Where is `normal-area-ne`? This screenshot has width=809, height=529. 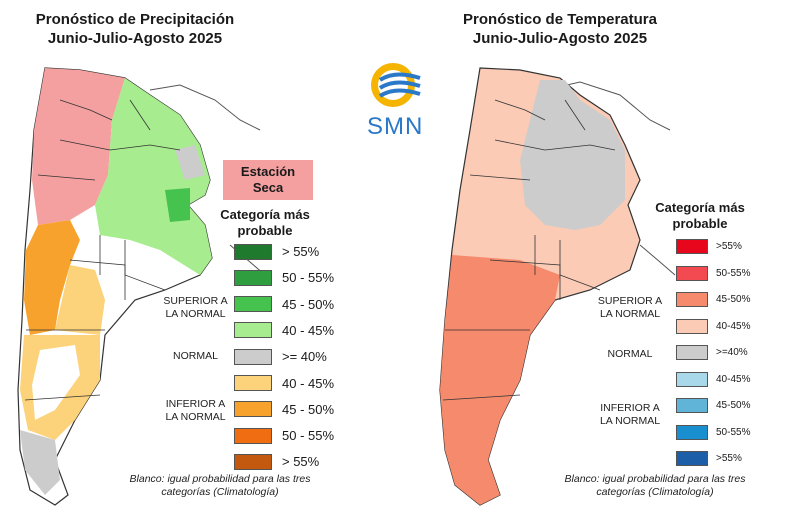 normal-area-ne is located at coordinates (190, 162).